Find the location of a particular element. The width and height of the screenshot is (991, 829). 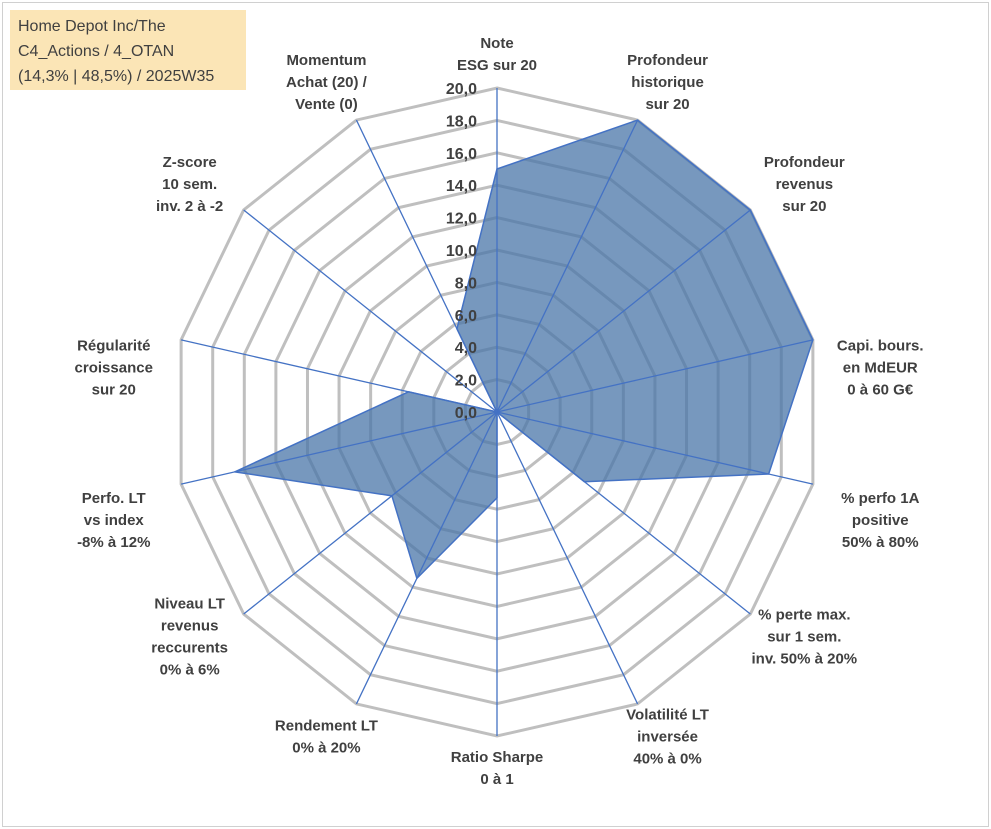

axis-label-line: Perfo. LT is located at coordinates (114, 498).